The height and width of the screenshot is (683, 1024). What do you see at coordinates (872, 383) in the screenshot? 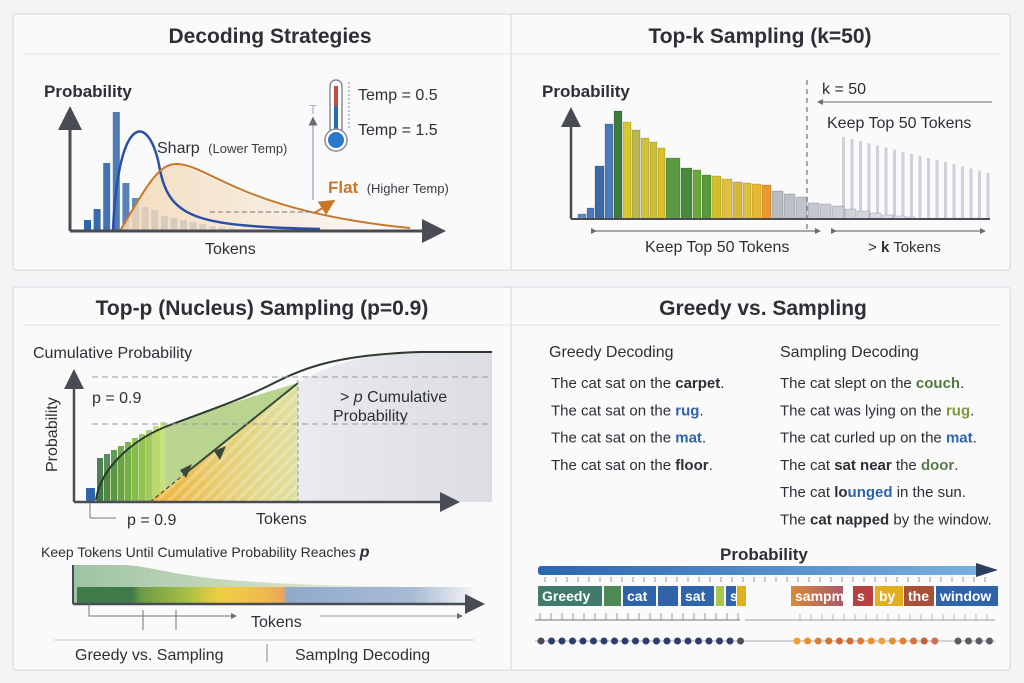
I see `sentence: The cat slept on the couch.` at bounding box center [872, 383].